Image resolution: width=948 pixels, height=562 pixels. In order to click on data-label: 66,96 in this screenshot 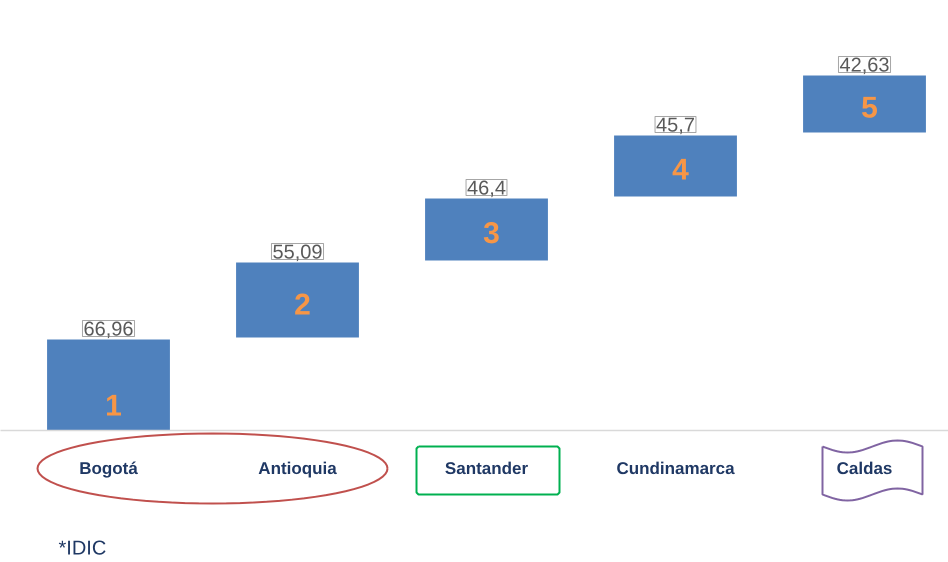, I will do `click(108, 329)`.